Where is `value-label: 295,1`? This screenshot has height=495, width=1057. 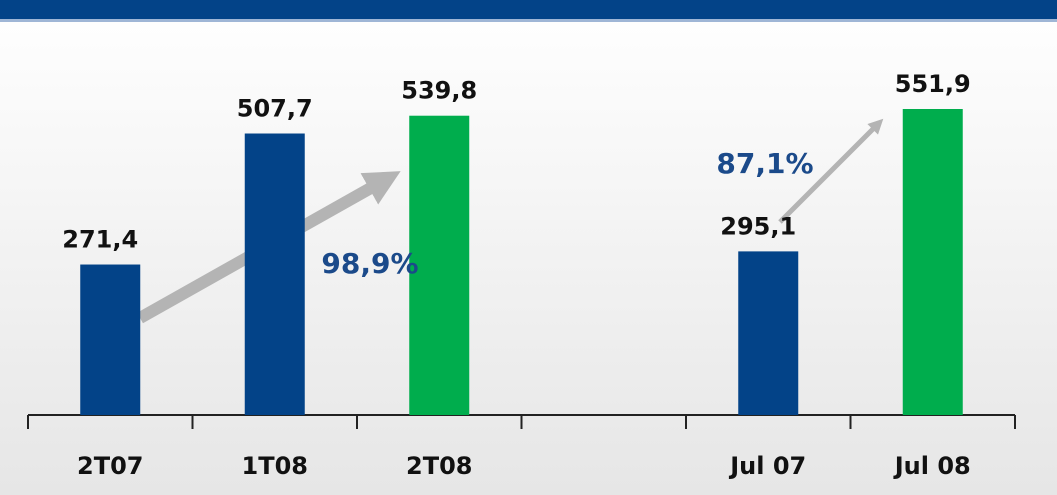
value-label: 295,1 is located at coordinates (758, 226).